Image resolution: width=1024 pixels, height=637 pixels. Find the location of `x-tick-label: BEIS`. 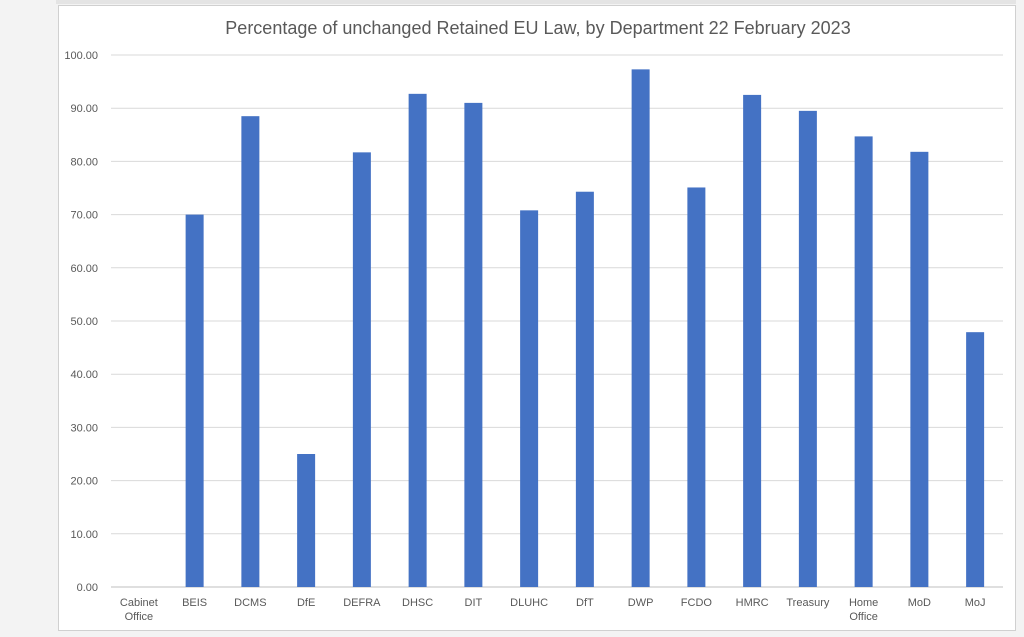

x-tick-label: BEIS is located at coordinates (194, 603).